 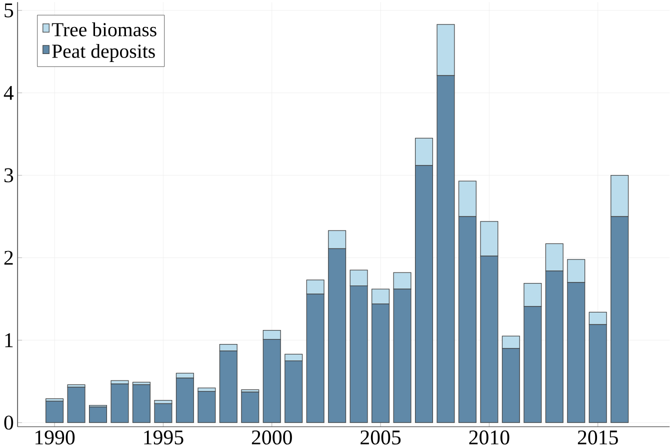 What do you see at coordinates (104, 29) in the screenshot?
I see `legend-label: Tree biomass` at bounding box center [104, 29].